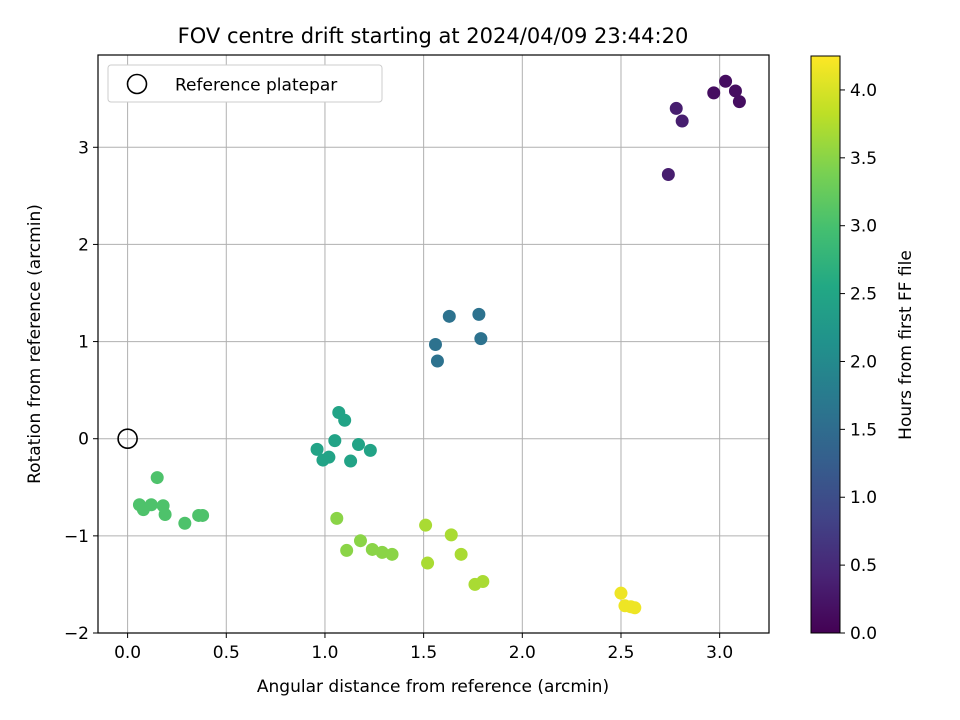  Describe the element at coordinates (76, 537) in the screenshot. I see `y-tick-label: −1` at that location.